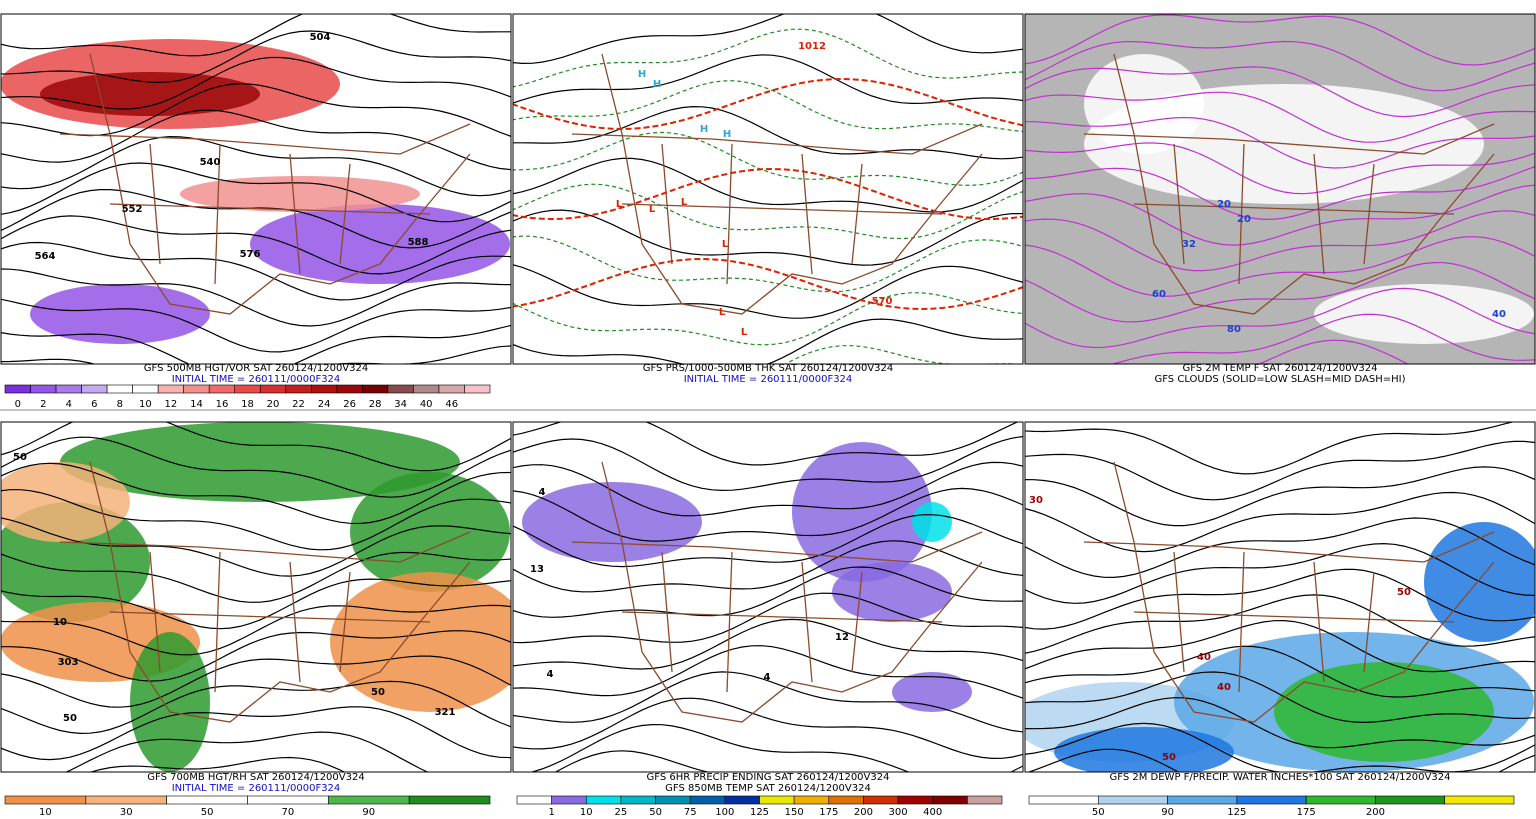 Image resolution: width=1536 pixels, height=819 pixels. Describe the element at coordinates (375, 404) in the screenshot. I see `colorbar-label: 28` at that location.